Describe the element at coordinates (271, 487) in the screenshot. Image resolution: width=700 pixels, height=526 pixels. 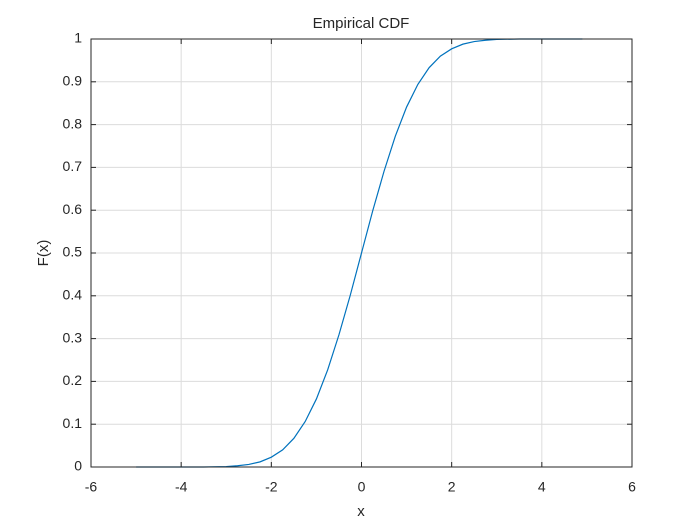
I see `x-tick-label: -2` at that location.